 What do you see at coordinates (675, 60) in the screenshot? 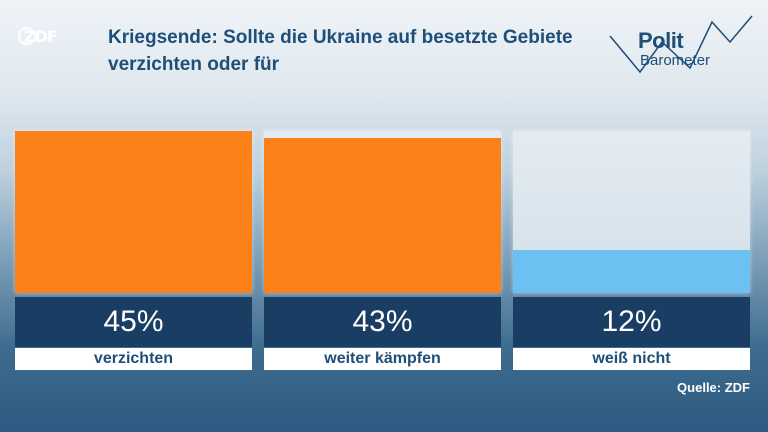
I see `brand-line2: Barometer` at bounding box center [675, 60].